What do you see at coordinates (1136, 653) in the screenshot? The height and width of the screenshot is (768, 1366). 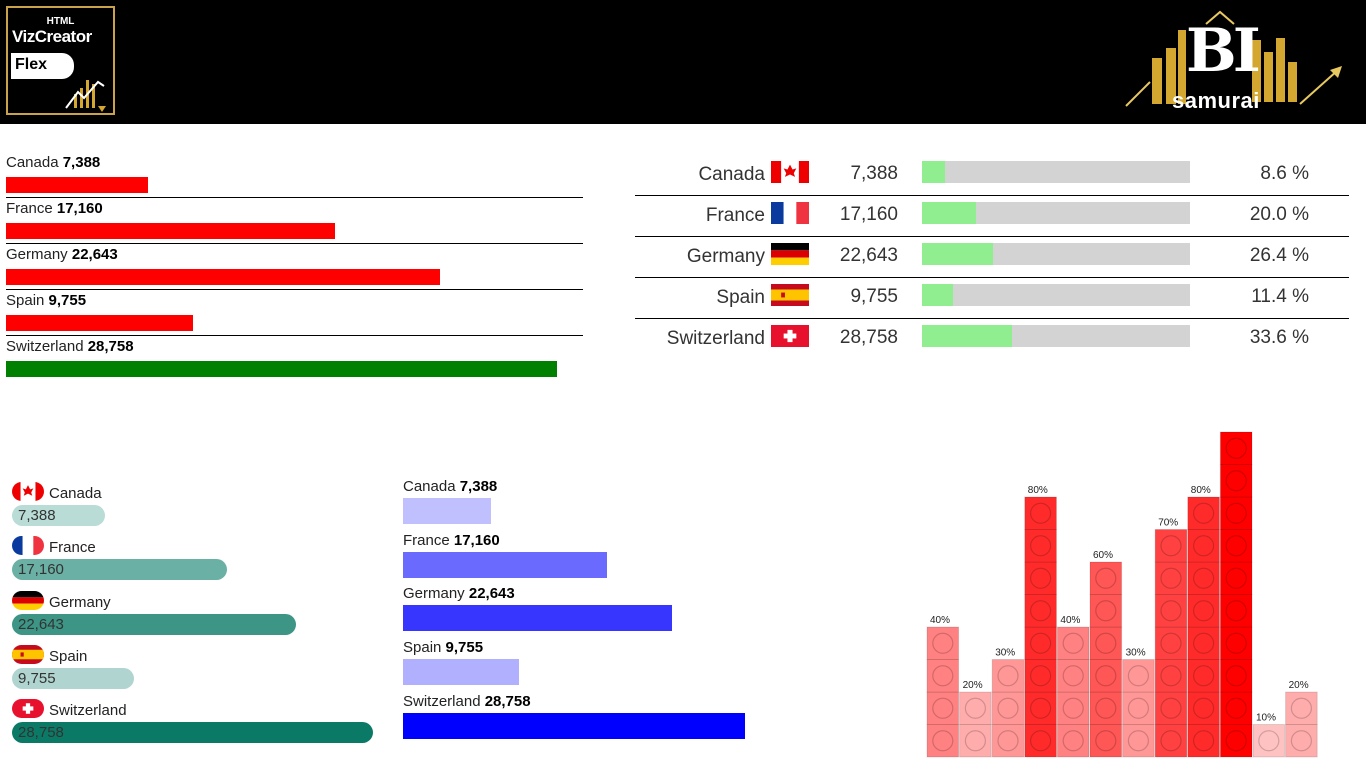 I see `data-label: 30%` at bounding box center [1136, 653].